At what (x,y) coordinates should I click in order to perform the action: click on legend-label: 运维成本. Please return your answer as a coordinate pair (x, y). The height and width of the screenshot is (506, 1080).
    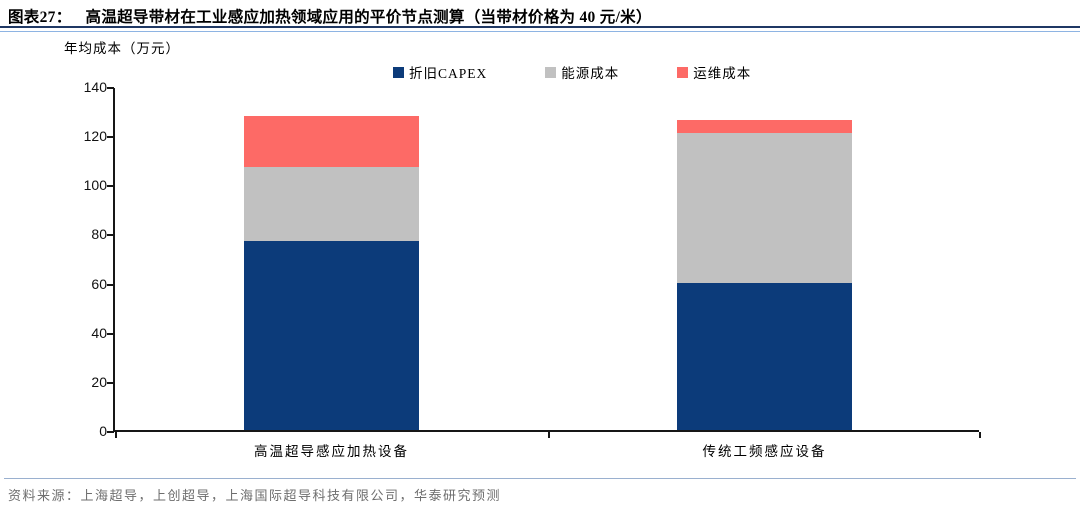
    Looking at the image, I should click on (722, 73).